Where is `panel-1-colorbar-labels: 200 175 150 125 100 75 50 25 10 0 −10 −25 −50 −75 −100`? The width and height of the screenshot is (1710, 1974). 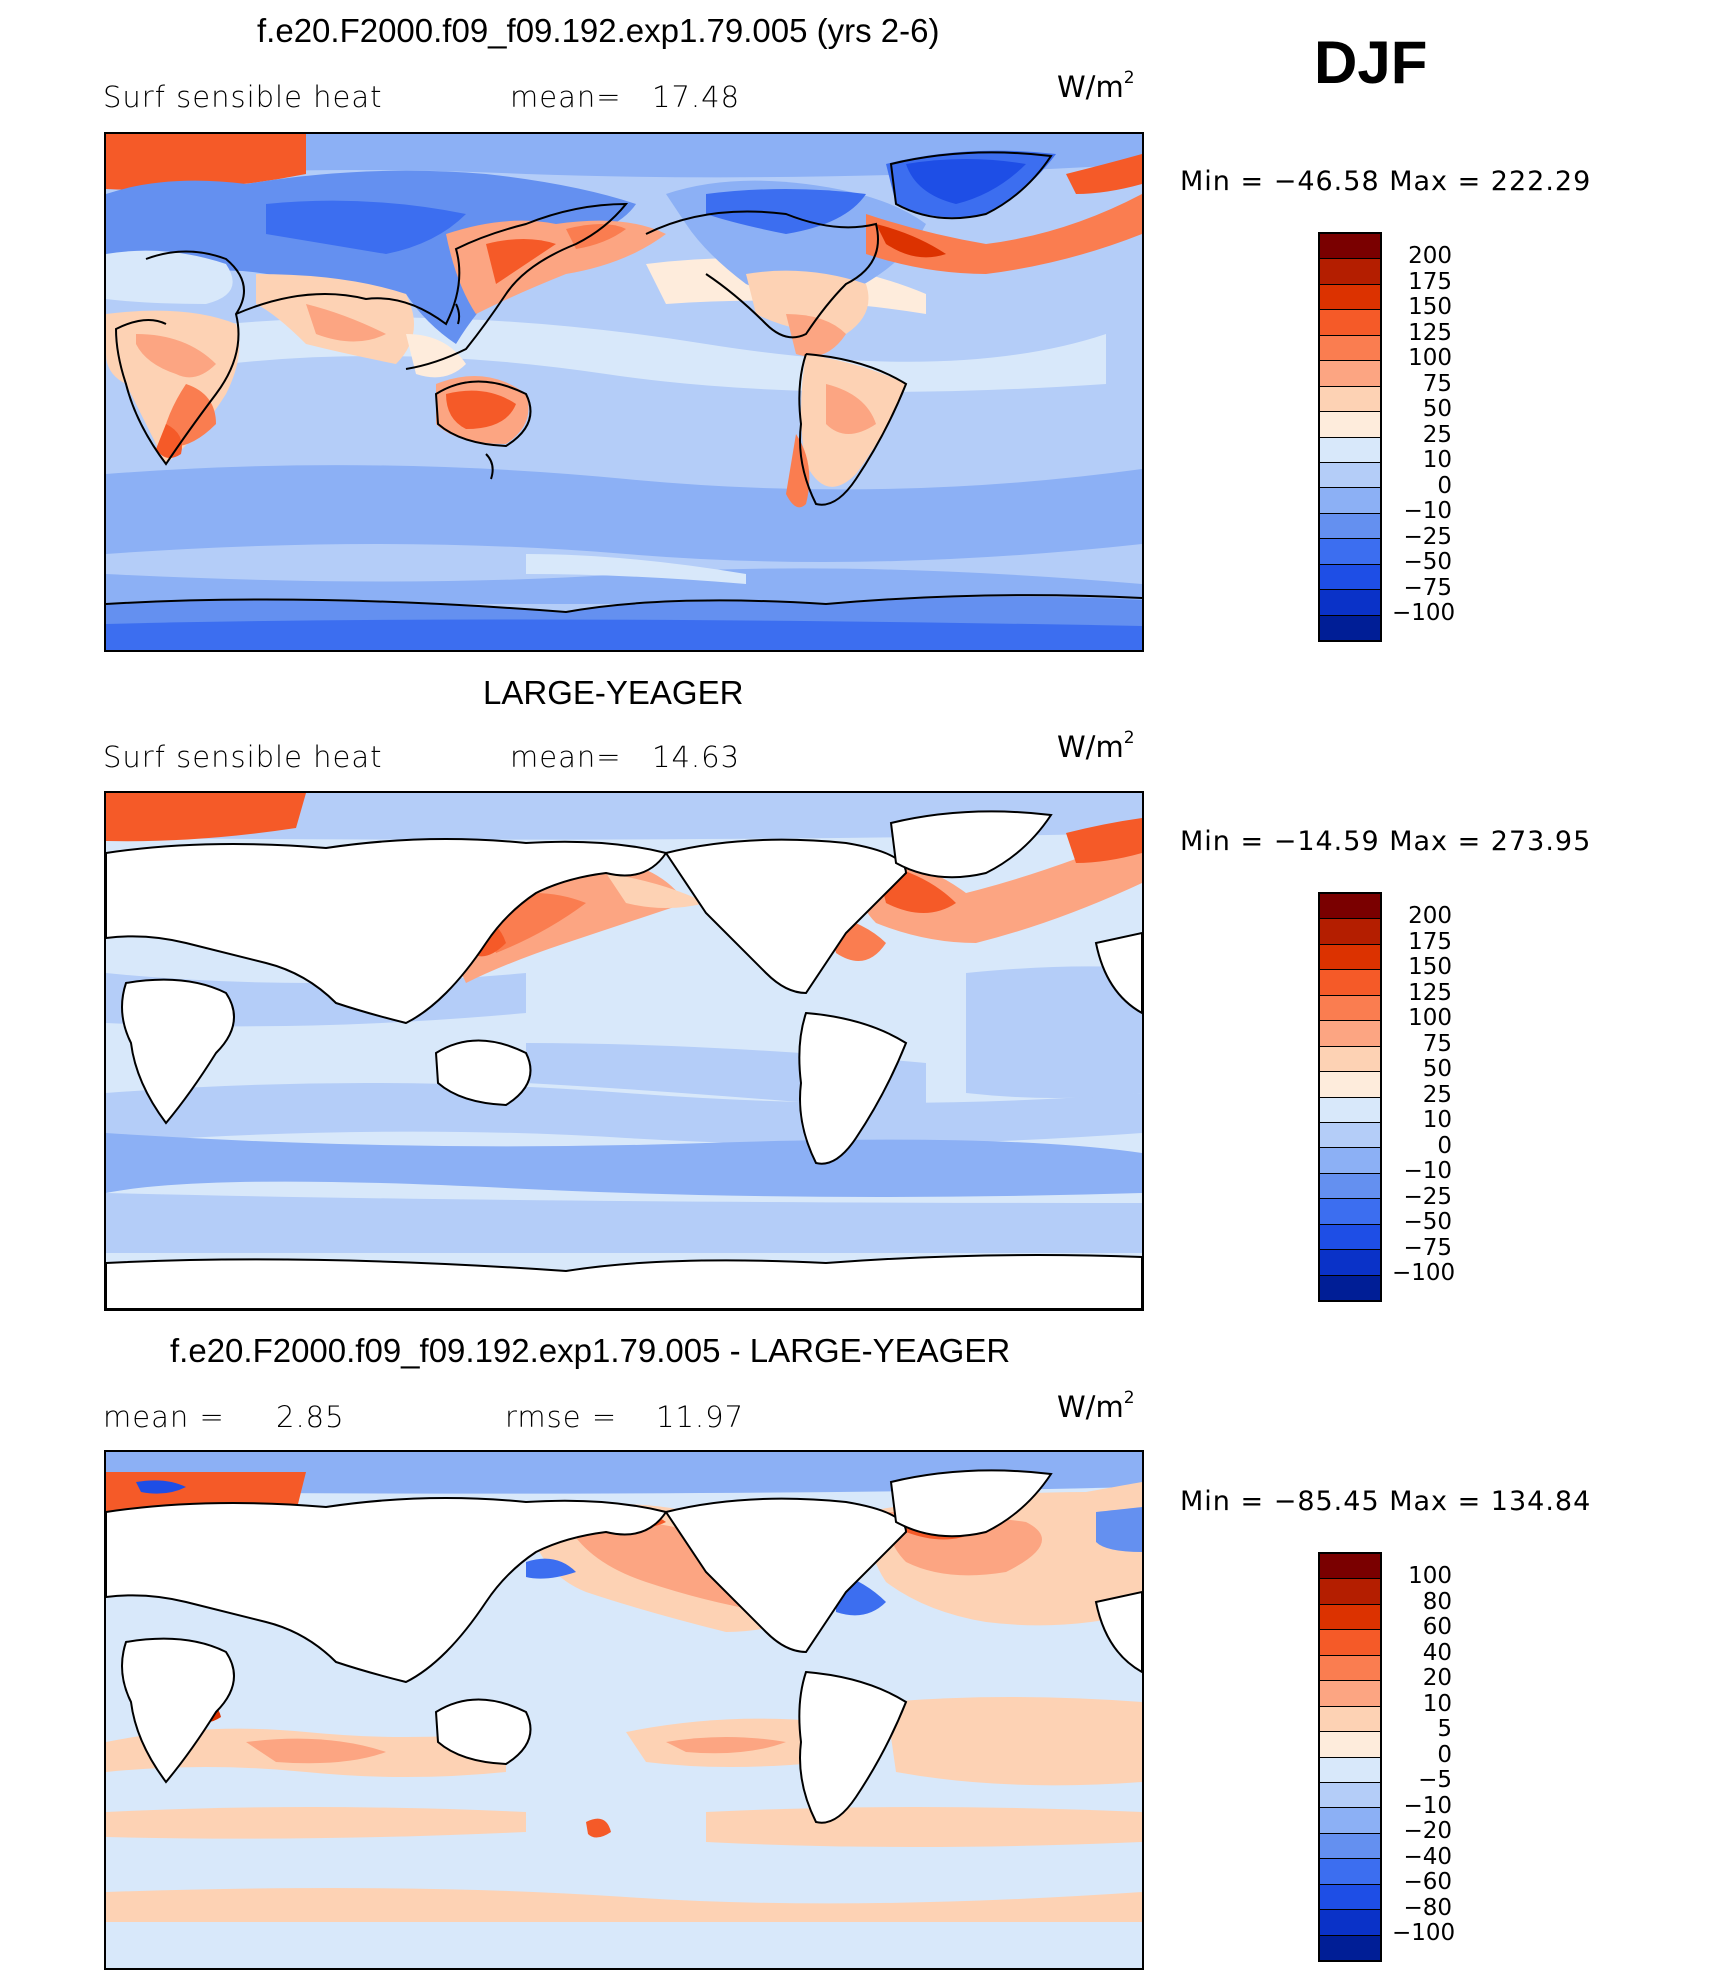 panel-1-colorbar-labels: 200 175 150 125 100 75 50 25 10 0 −10 −25 −50 −75 −100 is located at coordinates (1424, 435).